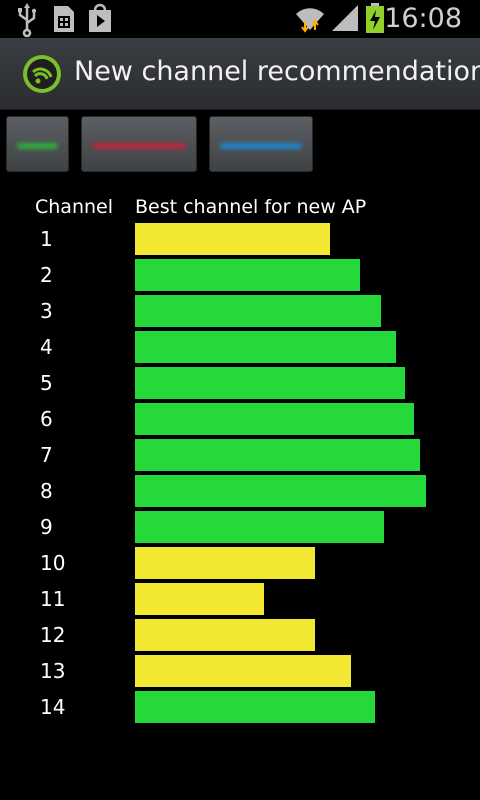 Image resolution: width=480 pixels, height=800 pixels. I want to click on filter-green-button, so click(37, 144).